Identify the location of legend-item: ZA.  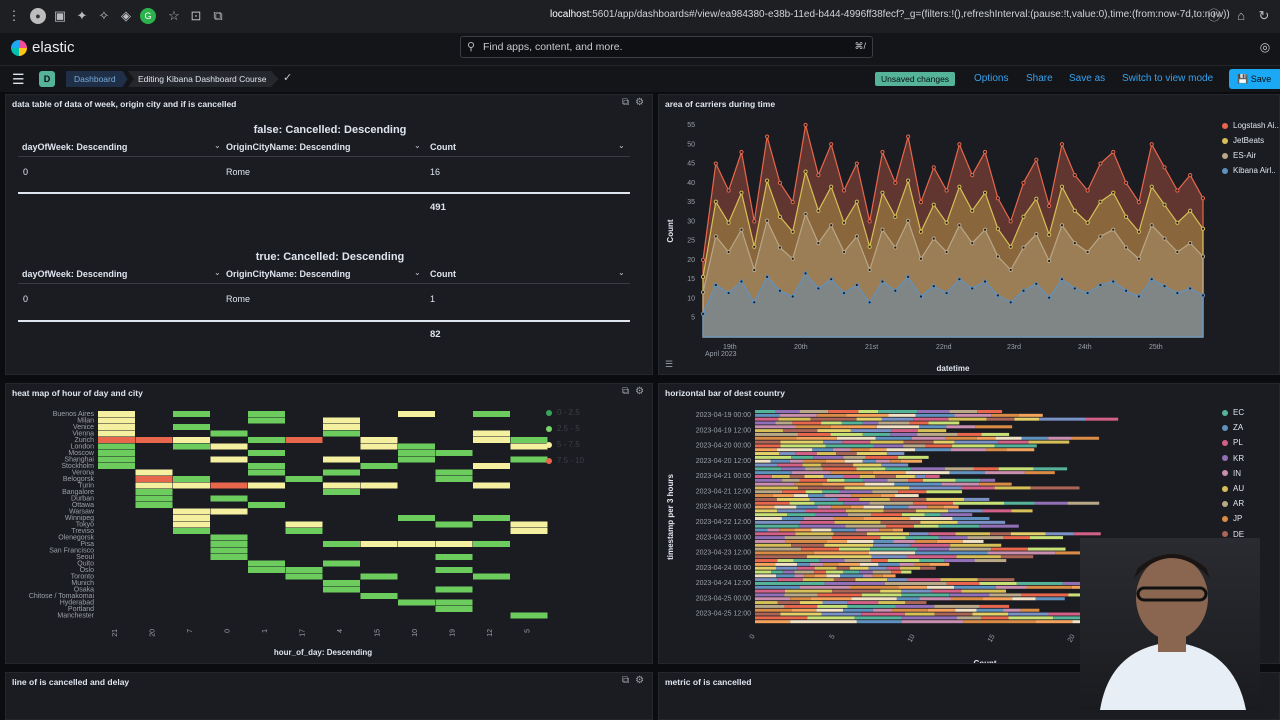
(1232, 427).